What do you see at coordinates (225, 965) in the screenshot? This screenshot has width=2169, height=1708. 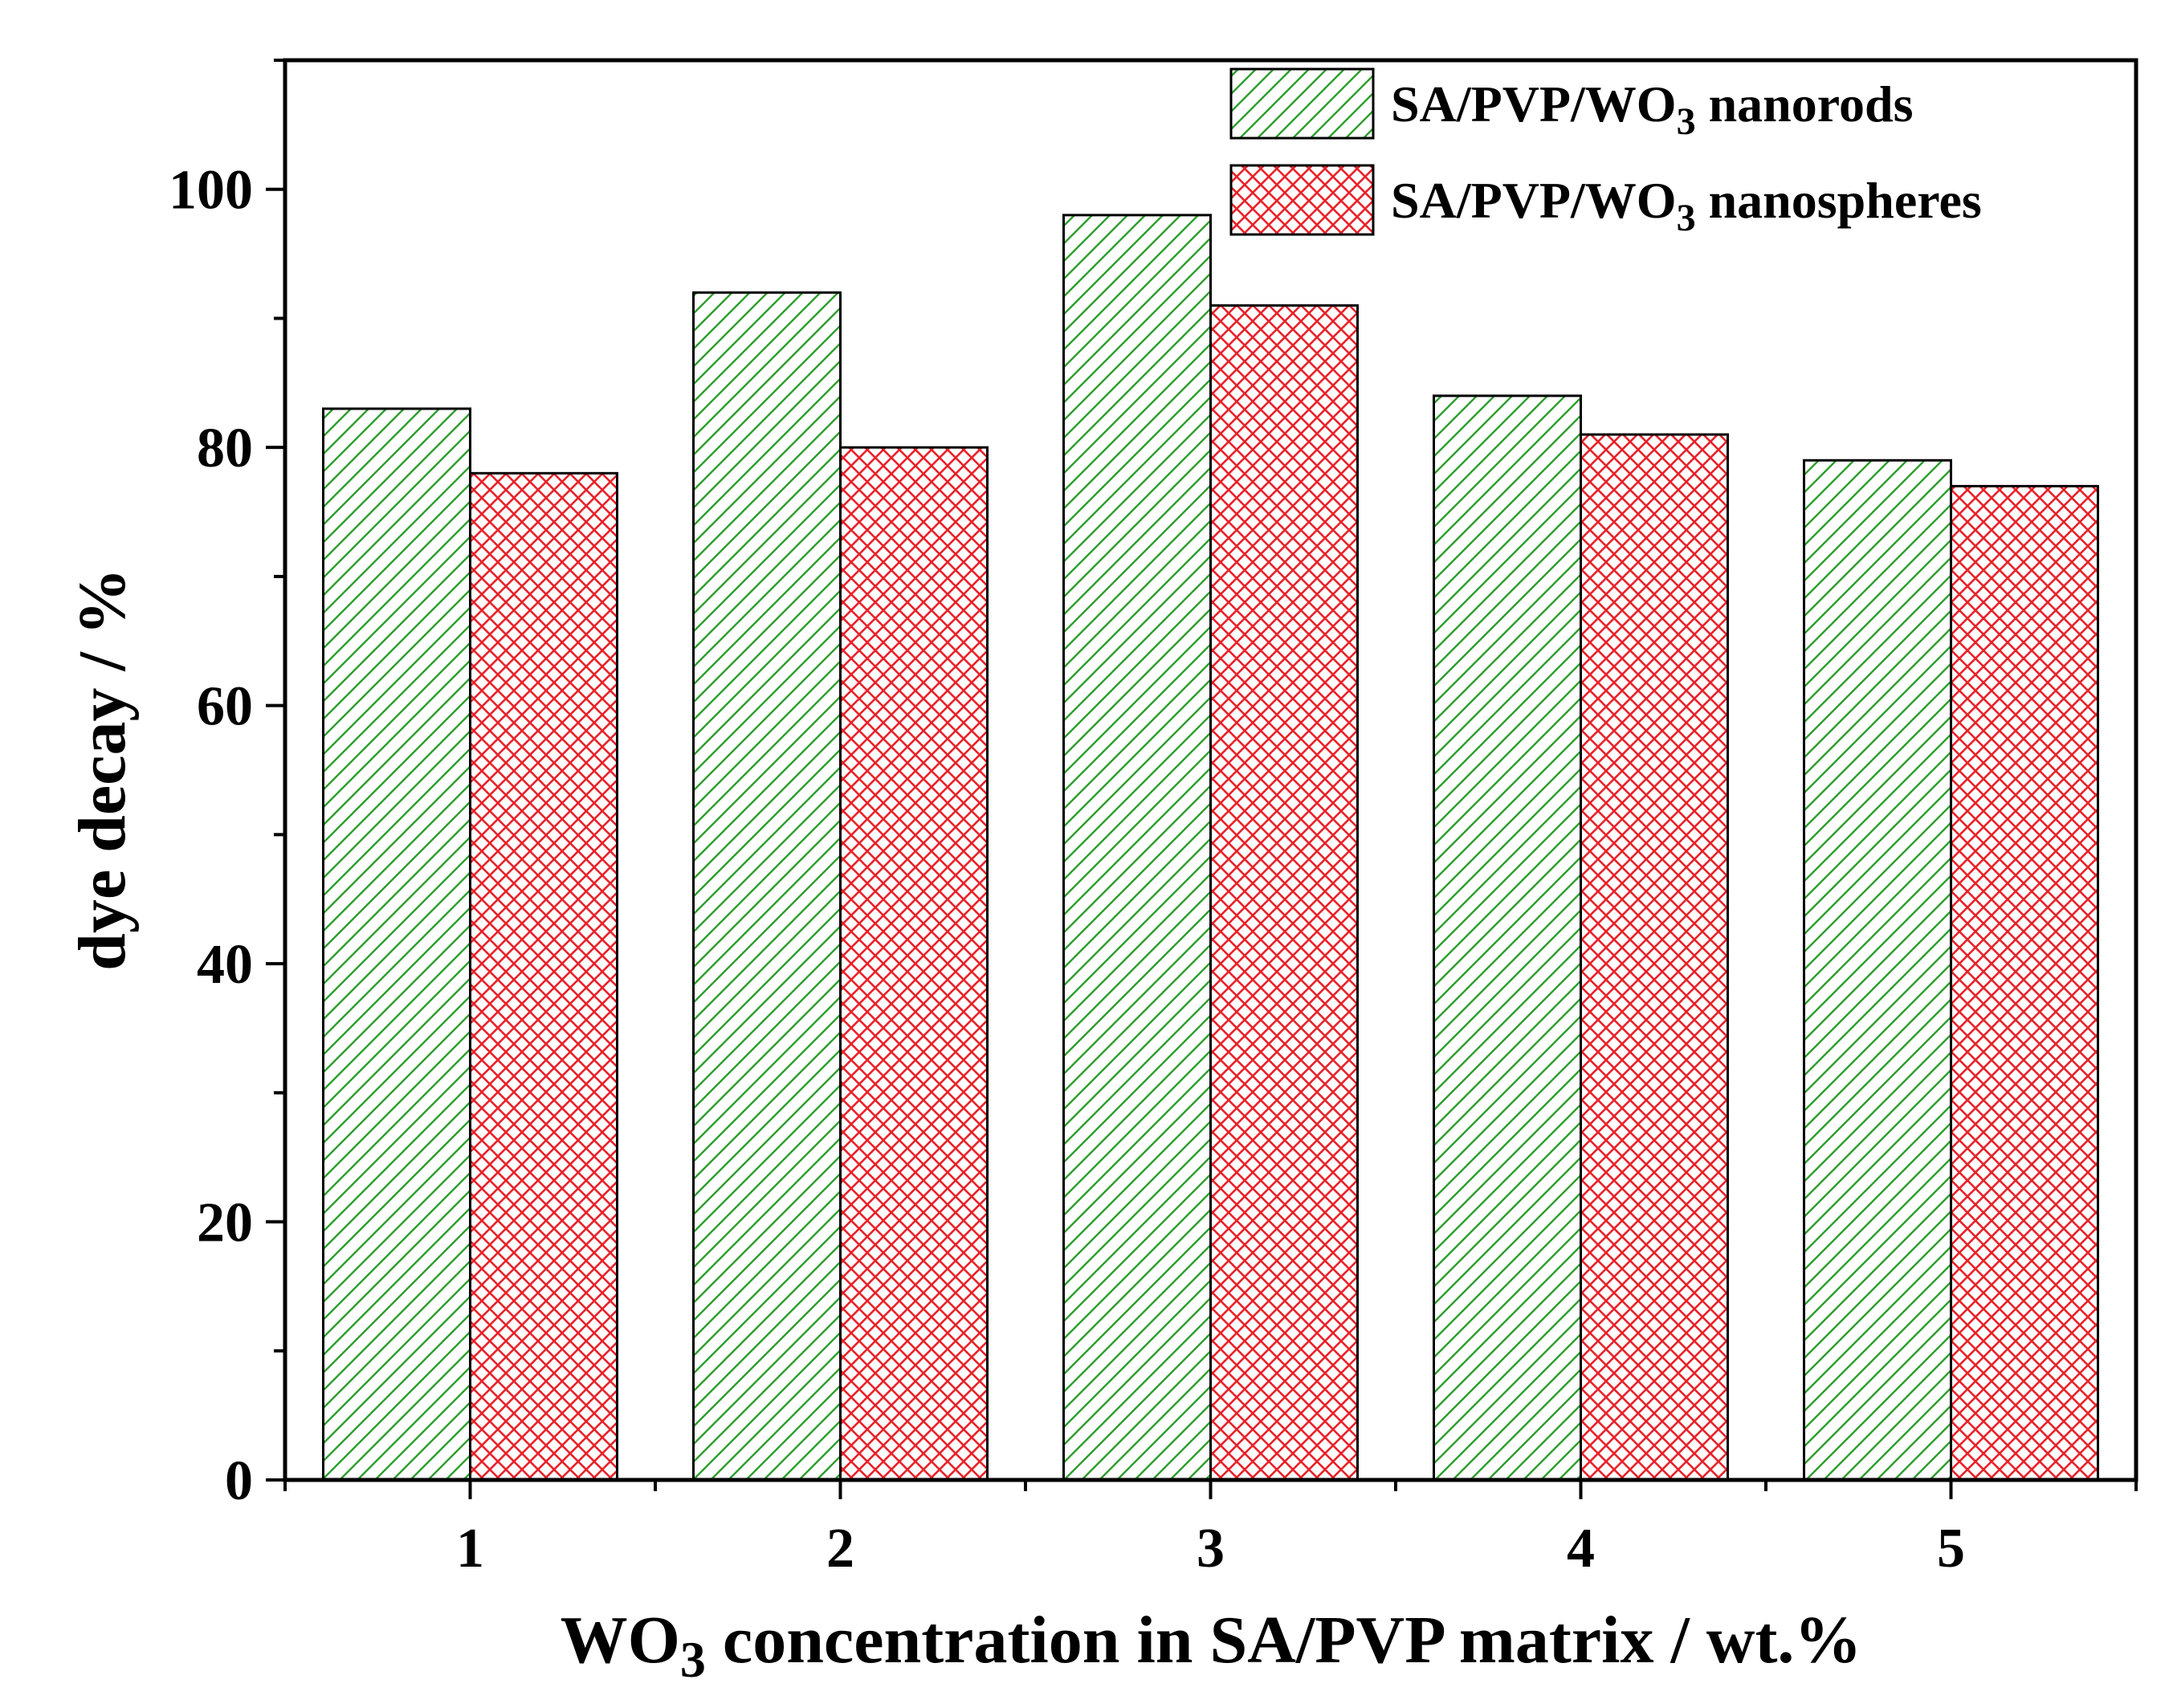 I see `y-tick-label: 40` at bounding box center [225, 965].